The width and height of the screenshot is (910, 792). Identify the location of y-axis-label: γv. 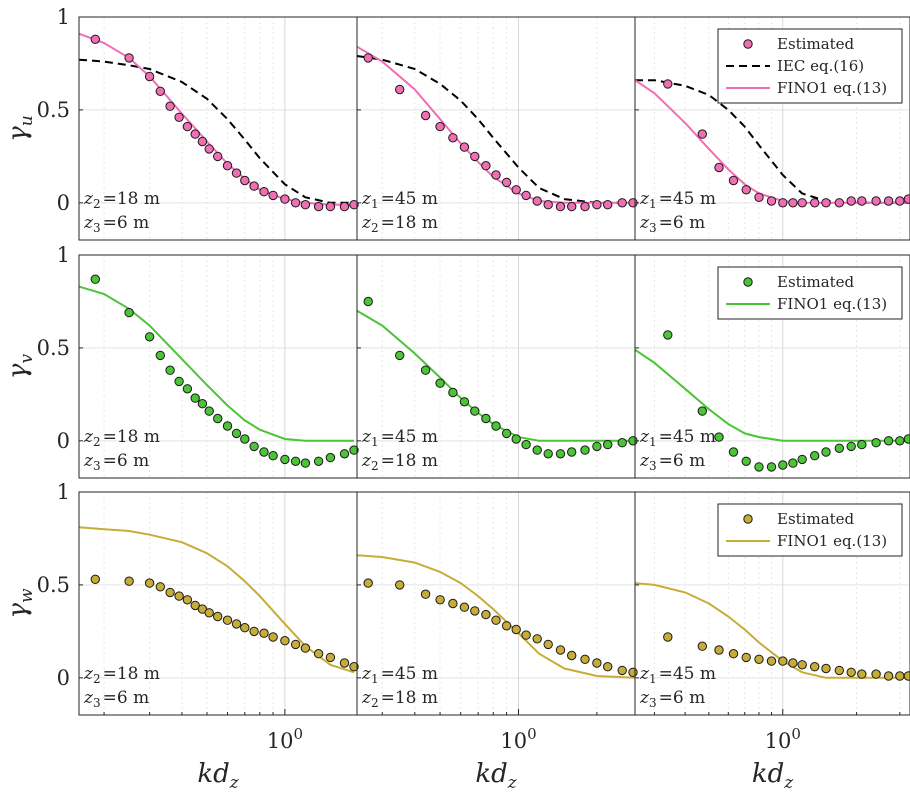
(20, 367).